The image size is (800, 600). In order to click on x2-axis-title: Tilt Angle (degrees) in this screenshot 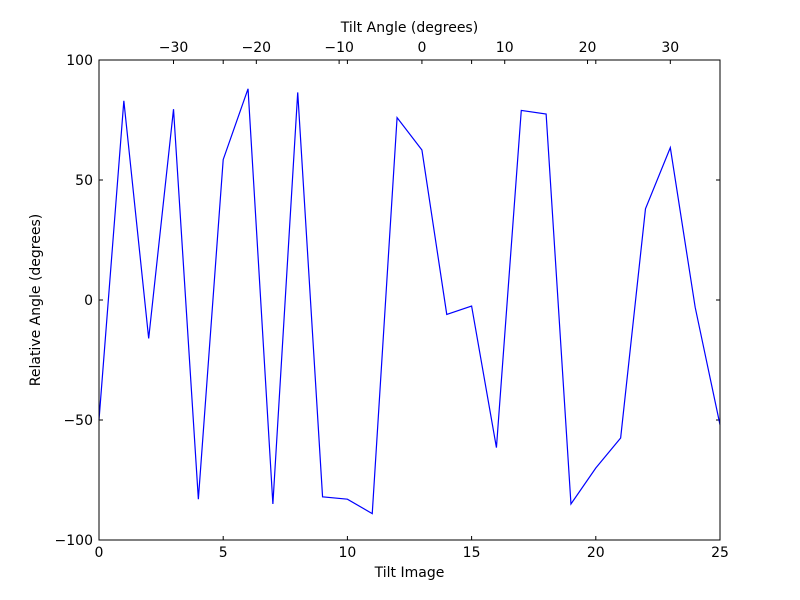, I will do `click(409, 28)`.